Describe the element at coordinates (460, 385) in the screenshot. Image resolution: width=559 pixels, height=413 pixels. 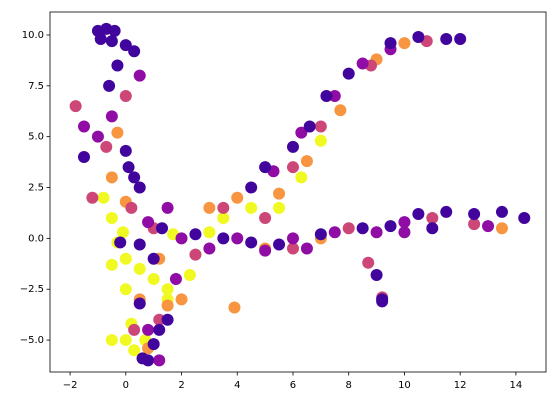
I see `x-tick-label: 12` at that location.